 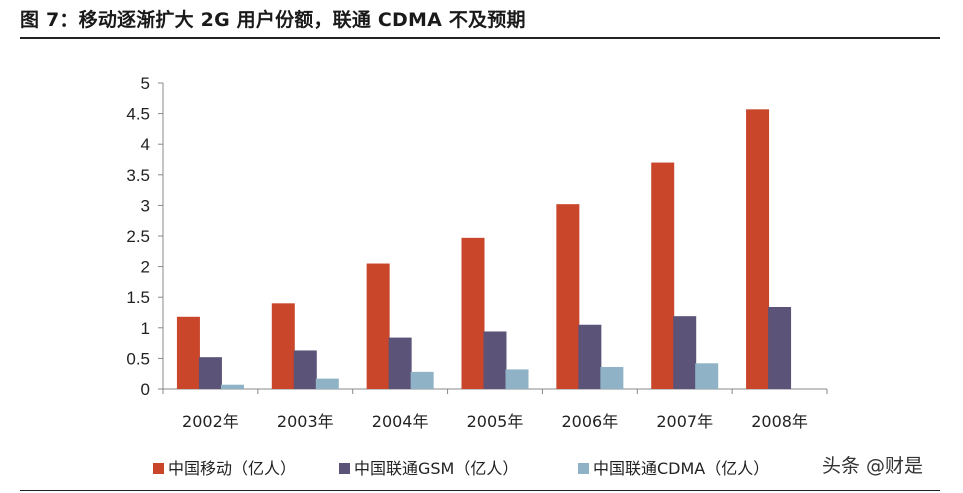 What do you see at coordinates (145, 267) in the screenshot?
I see `y-tick-label: 2` at bounding box center [145, 267].